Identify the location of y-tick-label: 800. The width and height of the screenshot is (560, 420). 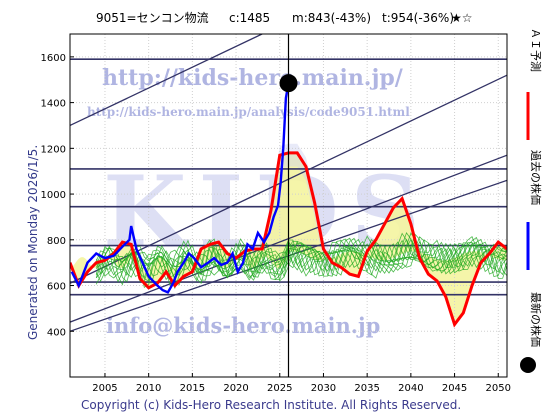
(56, 241).